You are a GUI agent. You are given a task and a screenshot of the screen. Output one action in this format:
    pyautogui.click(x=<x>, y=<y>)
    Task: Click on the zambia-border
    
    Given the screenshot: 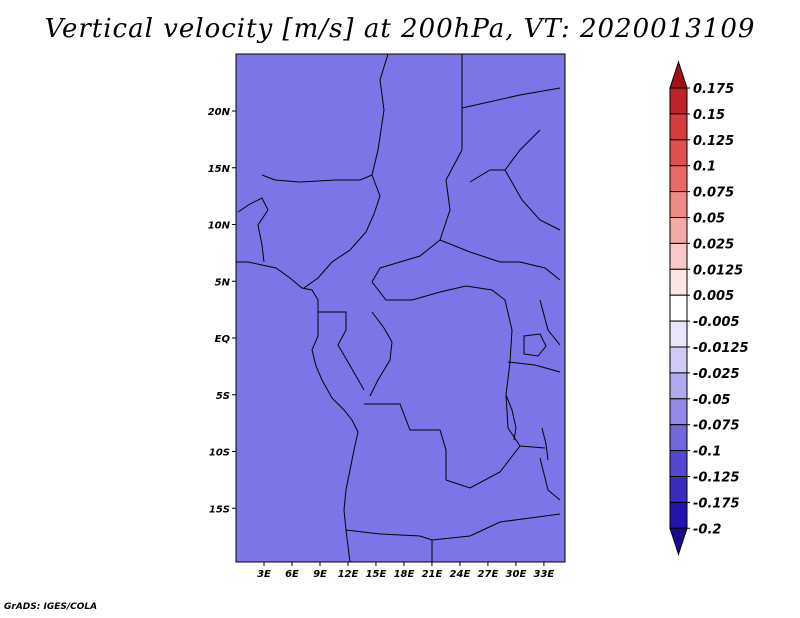 What is the action you would take?
    pyautogui.click(x=495, y=467)
    